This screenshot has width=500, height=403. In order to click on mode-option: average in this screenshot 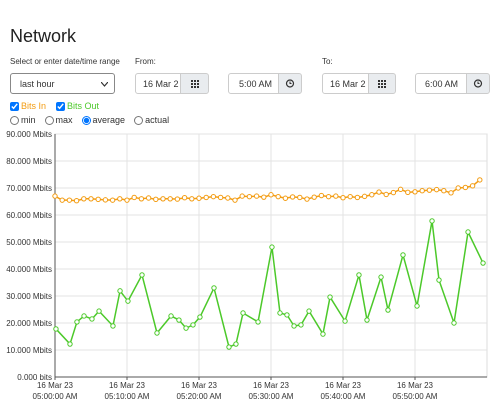, I will do `click(103, 120)`.